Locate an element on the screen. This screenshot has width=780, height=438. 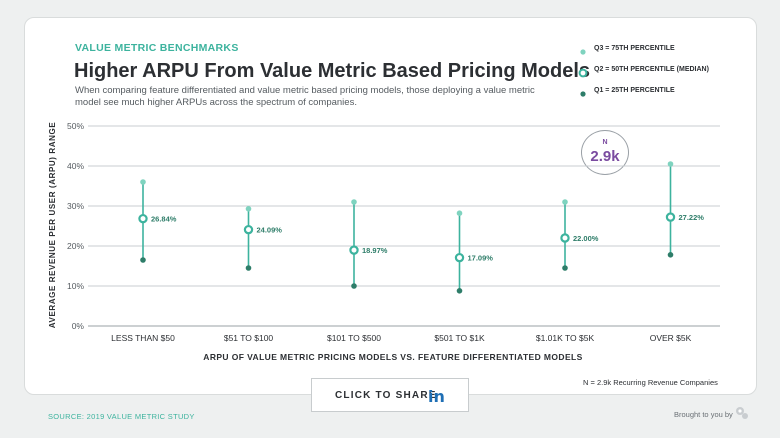
price-intelligently-logo-icon is located at coordinates (742, 413).